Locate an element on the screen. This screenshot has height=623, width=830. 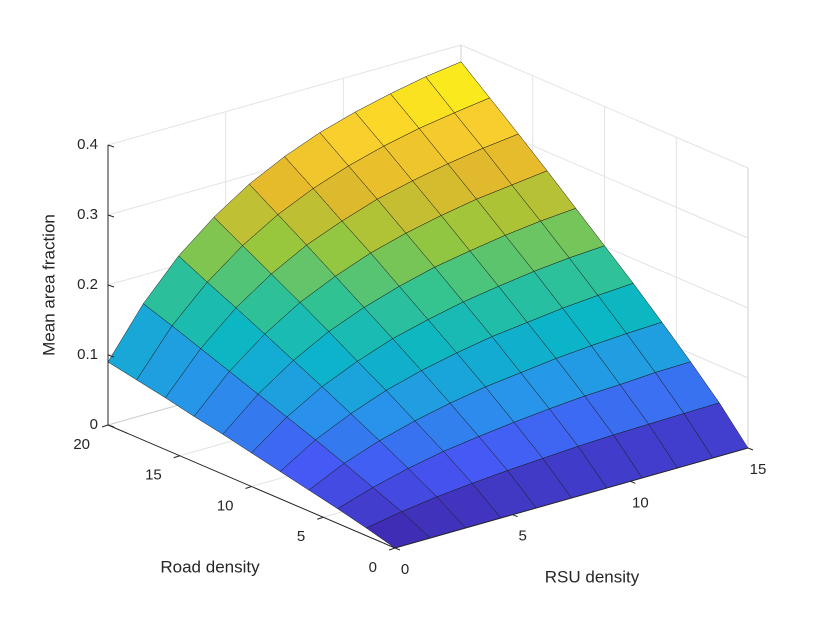
y-axis-label: Road density is located at coordinates (210, 566).